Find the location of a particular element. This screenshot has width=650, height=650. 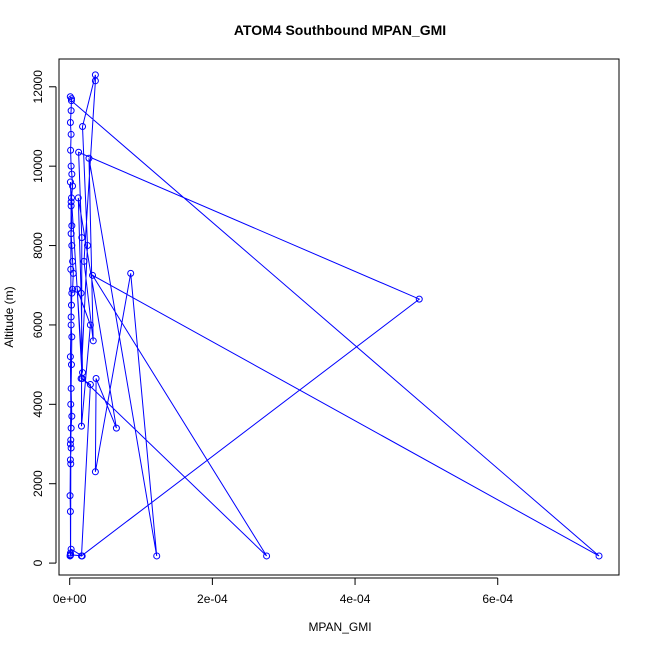

x-axis-label: MPAN_GMI is located at coordinates (339, 627).